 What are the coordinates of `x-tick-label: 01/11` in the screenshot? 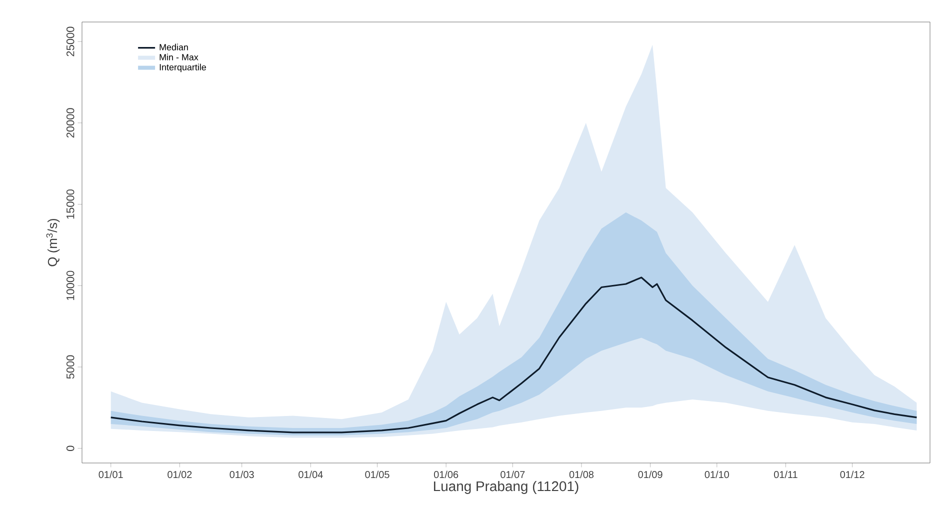 It's located at (786, 474).